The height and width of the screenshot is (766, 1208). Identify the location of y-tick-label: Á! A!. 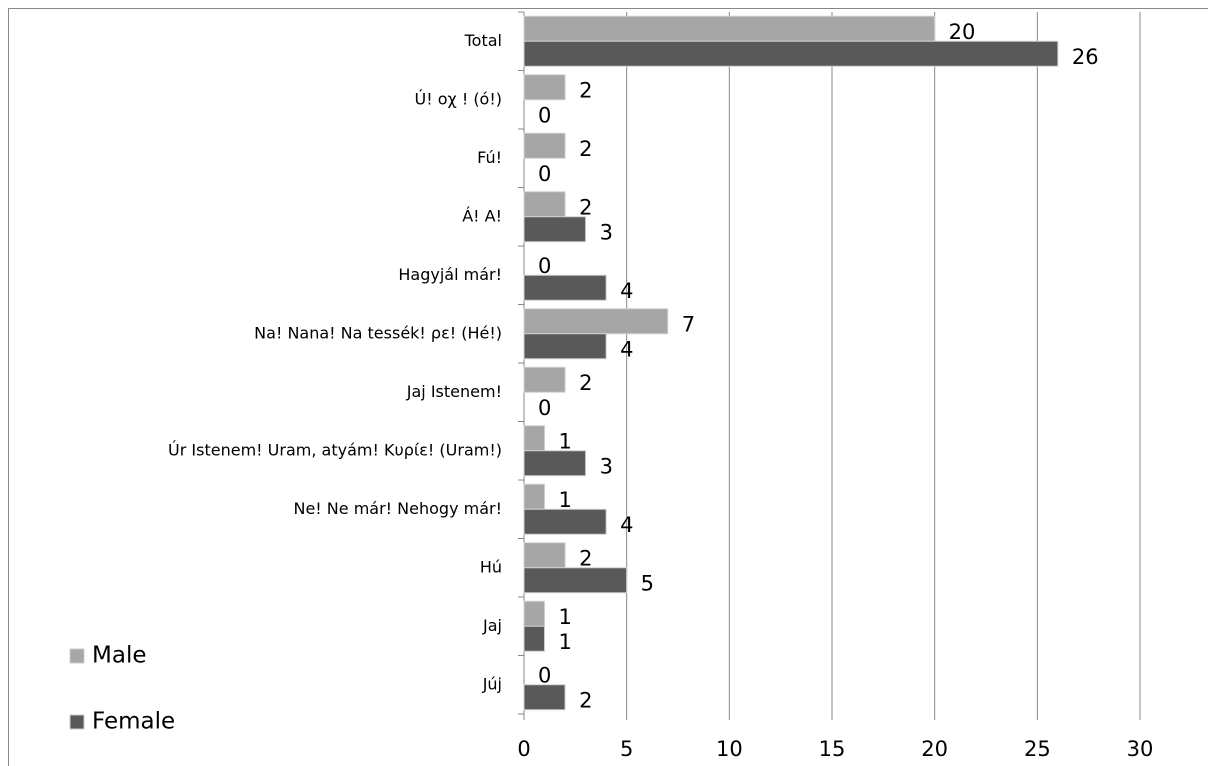
(482, 215).